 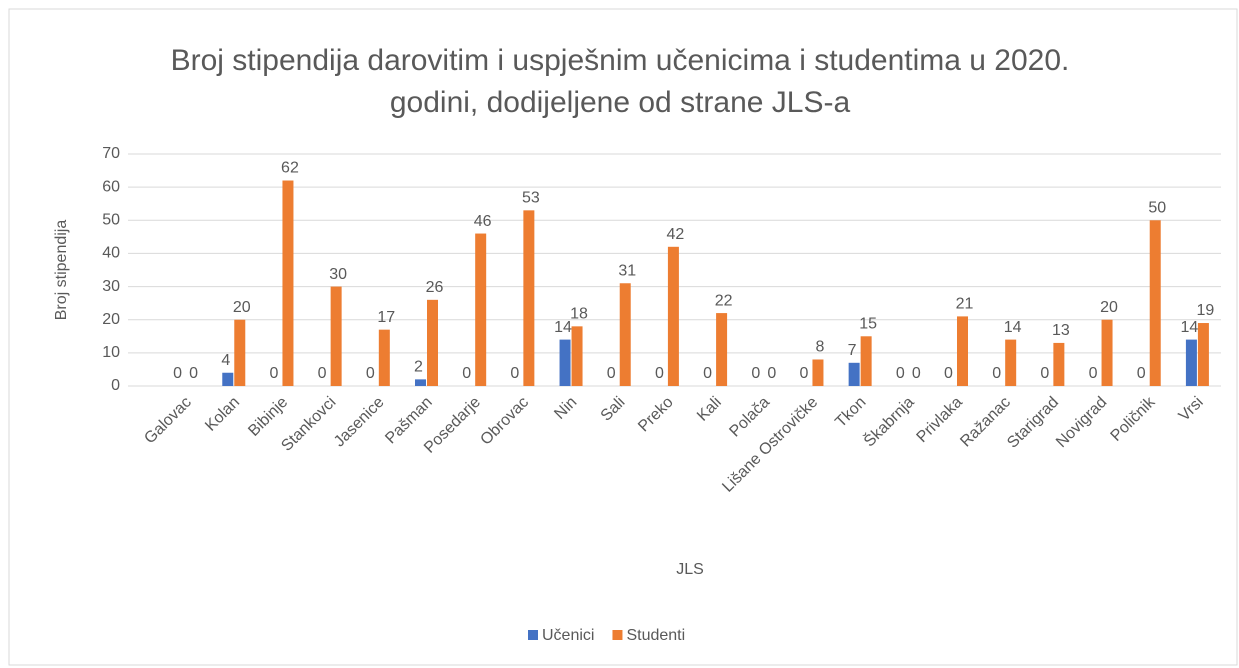 What do you see at coordinates (965, 304) in the screenshot?
I see `data-label: 21` at bounding box center [965, 304].